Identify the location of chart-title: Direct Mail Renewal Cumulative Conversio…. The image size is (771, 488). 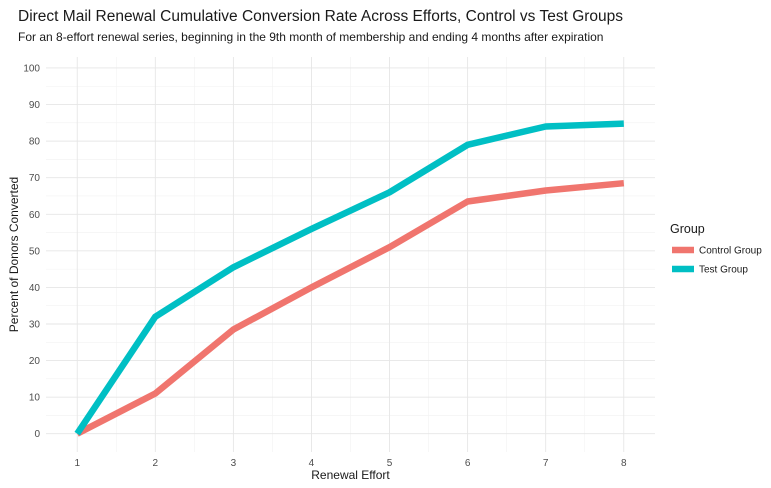
(321, 16).